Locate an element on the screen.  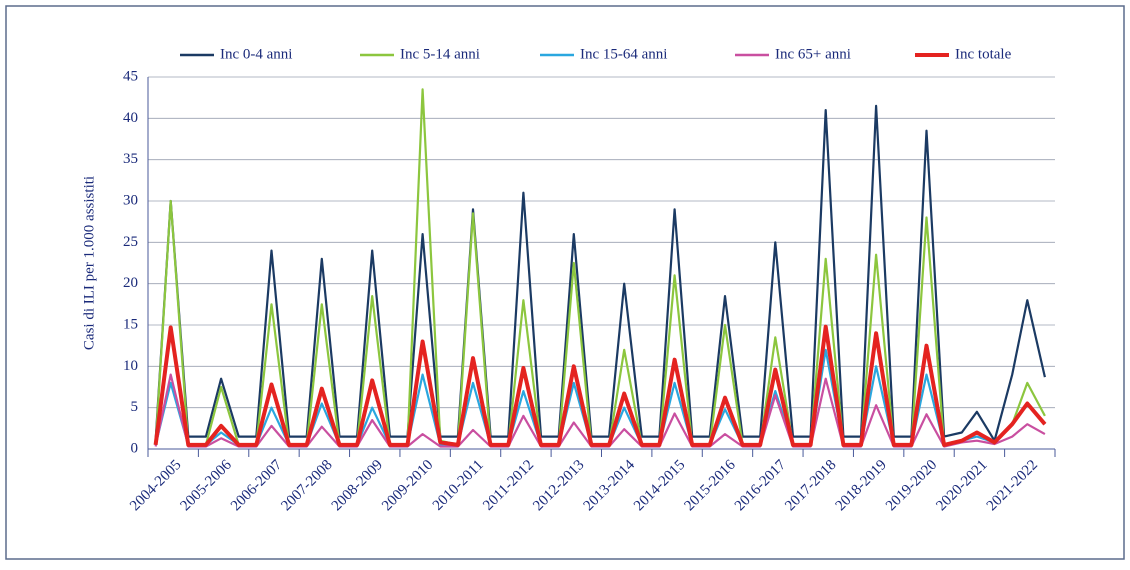
legend-label: Inc 5-14 anni is located at coordinates (440, 54).